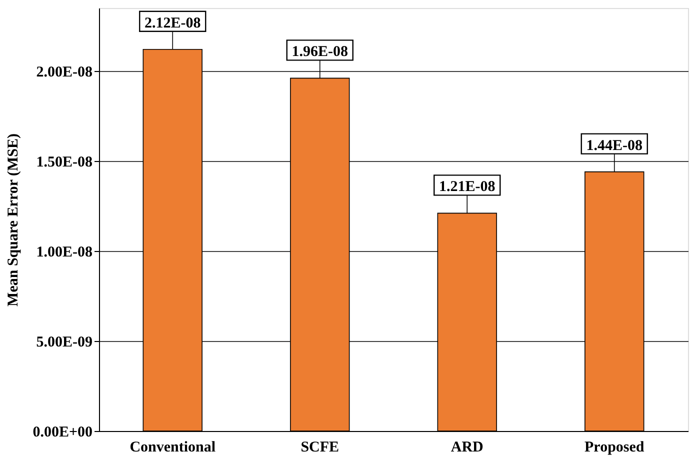  Describe the element at coordinates (64, 252) in the screenshot. I see `y-tick-label: 1.00E-08` at that location.